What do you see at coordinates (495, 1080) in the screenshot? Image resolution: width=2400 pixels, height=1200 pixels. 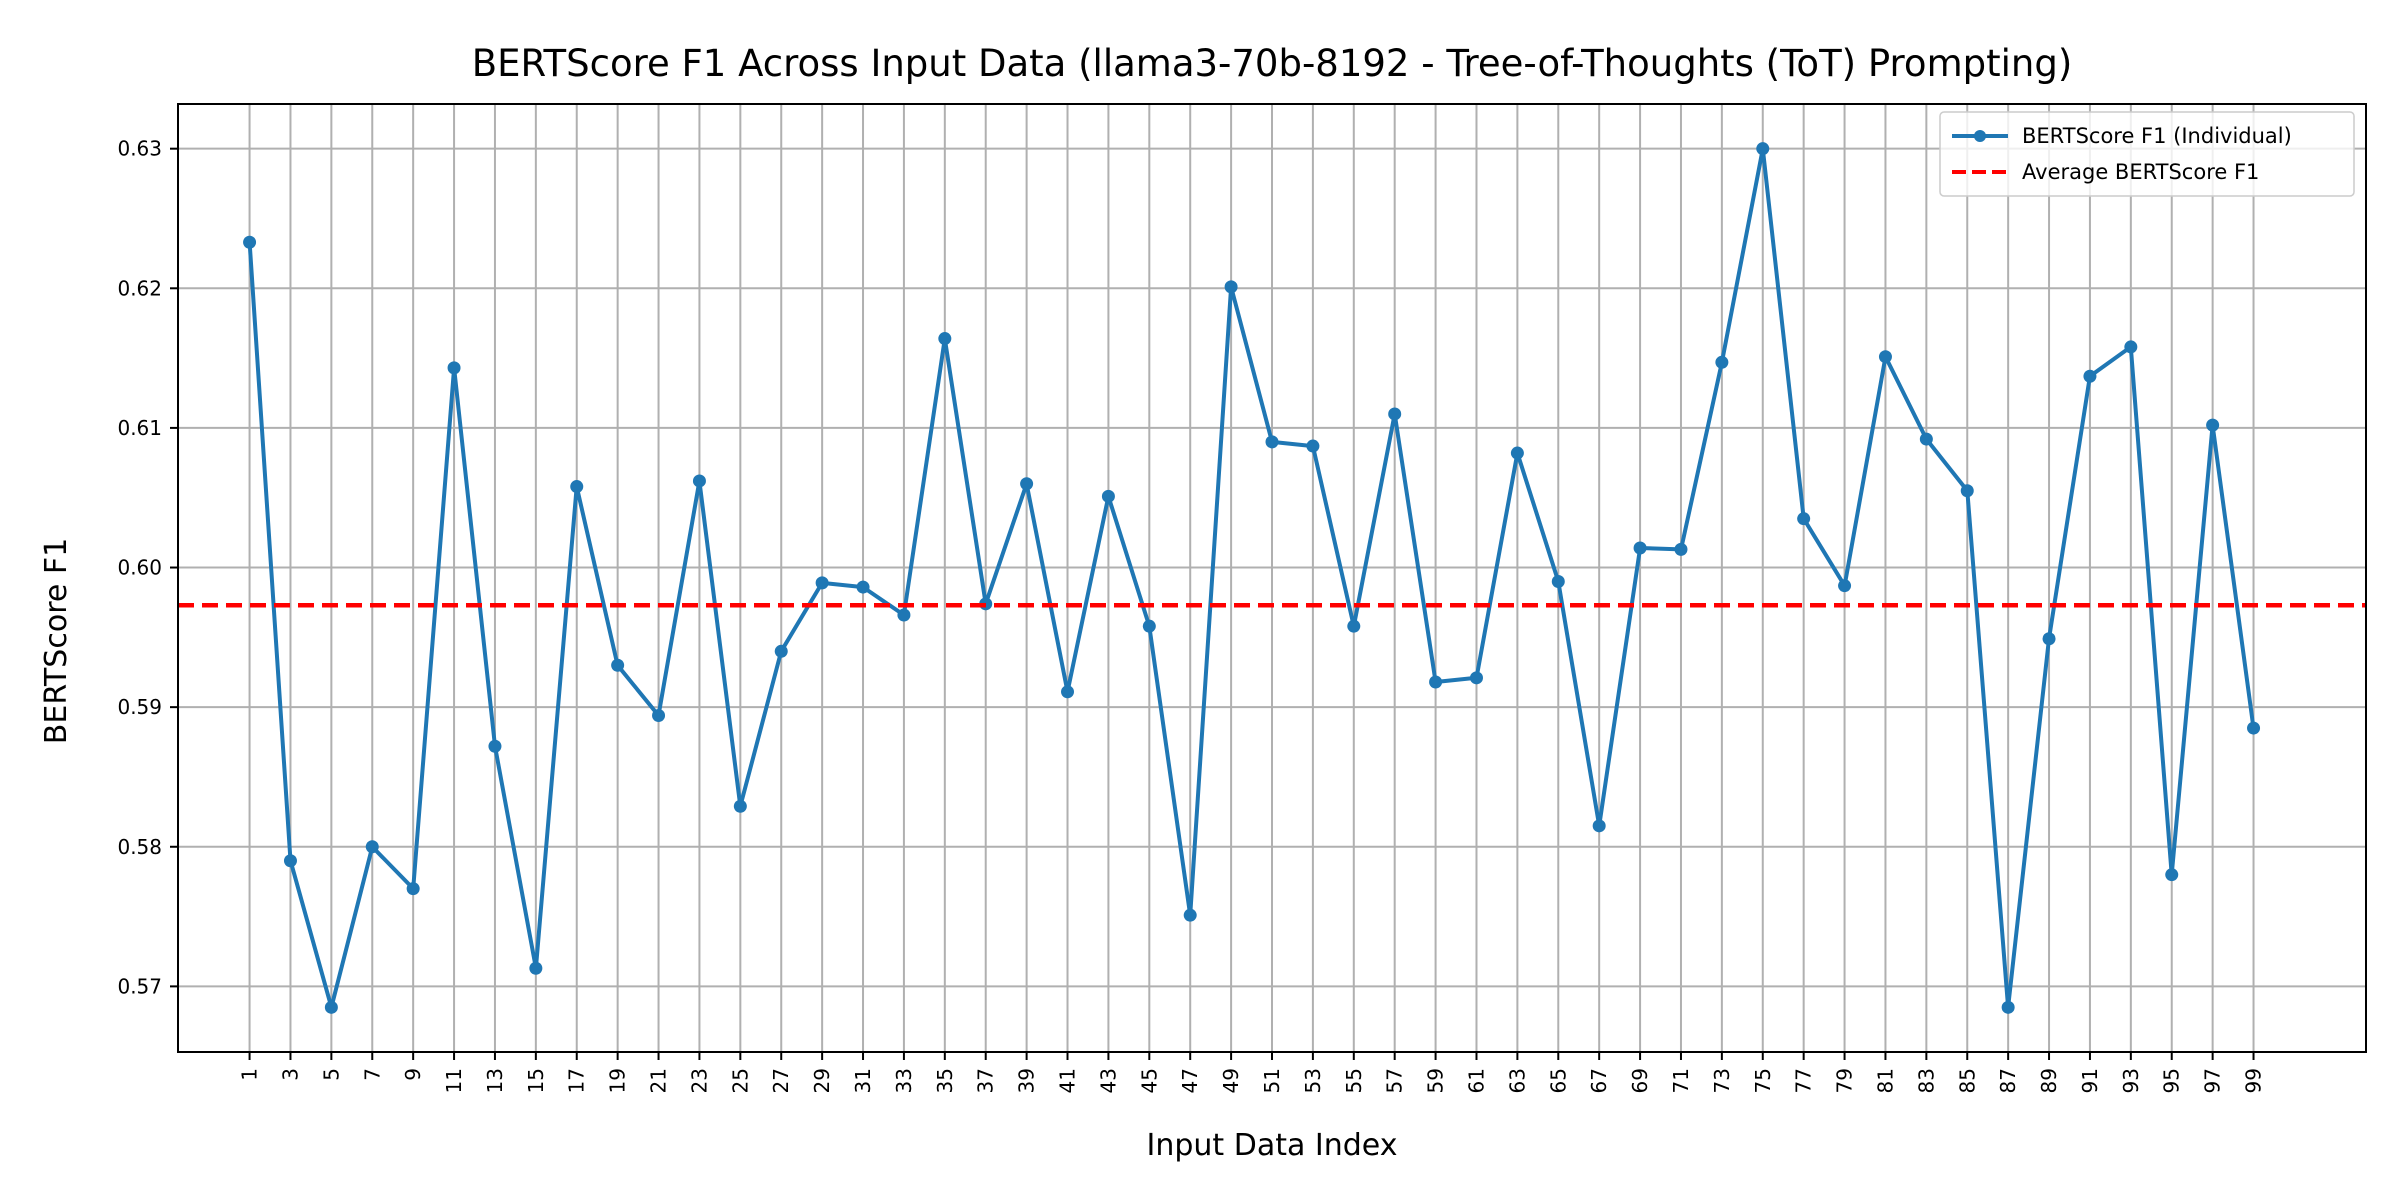 I see `x-tick-label: 13` at bounding box center [495, 1080].